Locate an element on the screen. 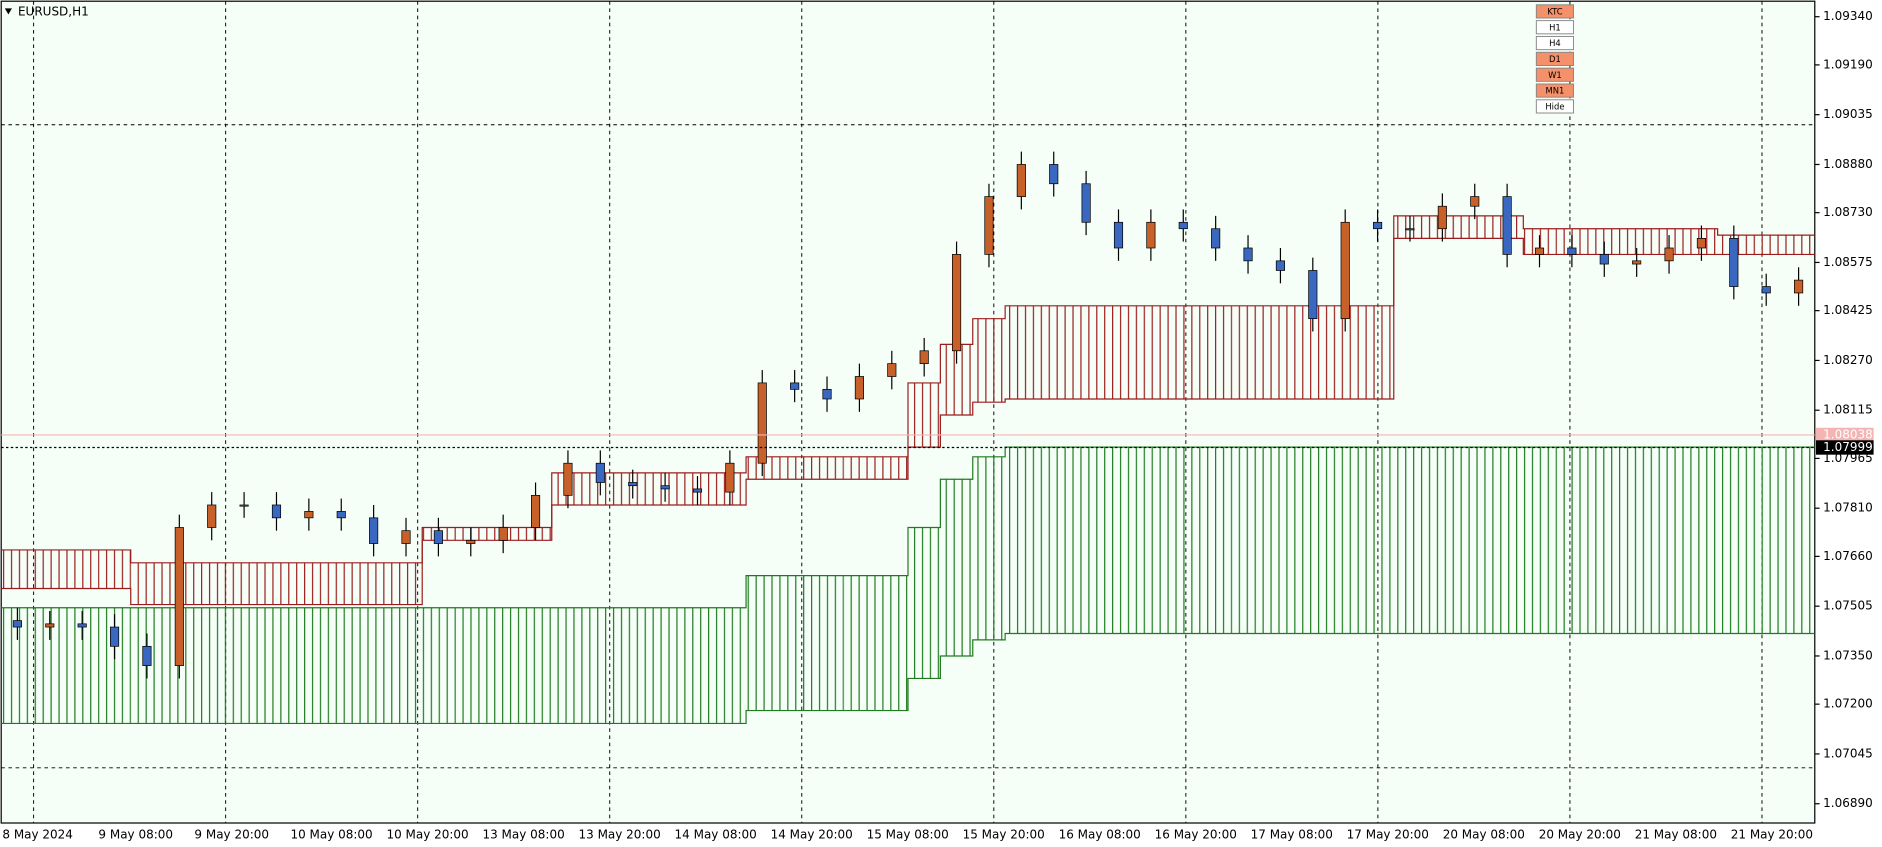  x-tick-label: 15 May 08:00 is located at coordinates (908, 835).